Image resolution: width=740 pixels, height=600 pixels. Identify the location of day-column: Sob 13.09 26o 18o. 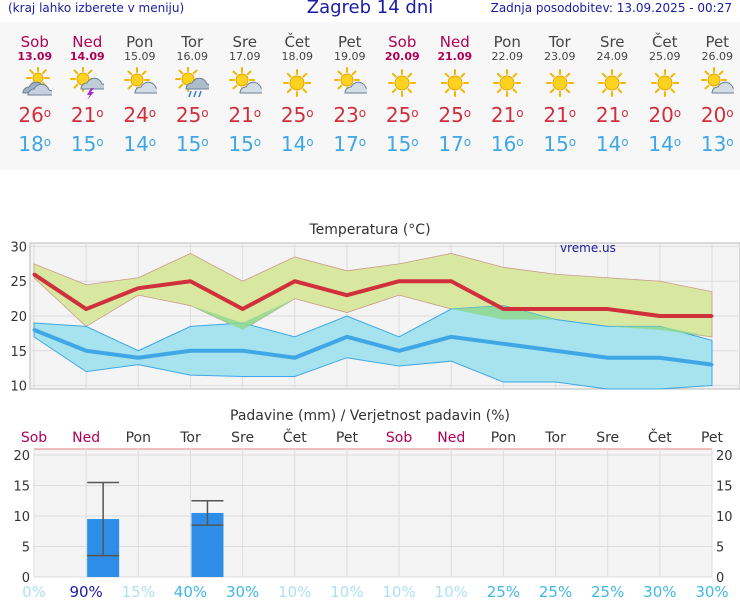
(35, 89).